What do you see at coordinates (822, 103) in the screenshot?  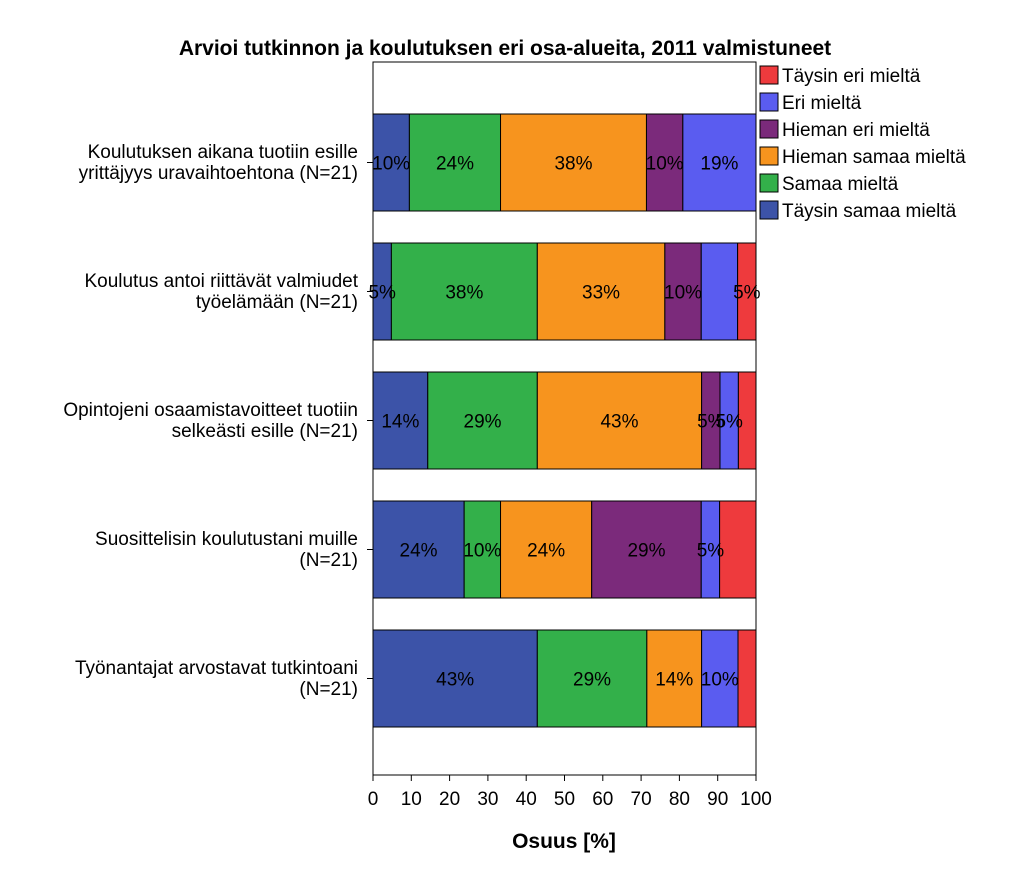 I see `legend-label: Eri mieltä` at bounding box center [822, 103].